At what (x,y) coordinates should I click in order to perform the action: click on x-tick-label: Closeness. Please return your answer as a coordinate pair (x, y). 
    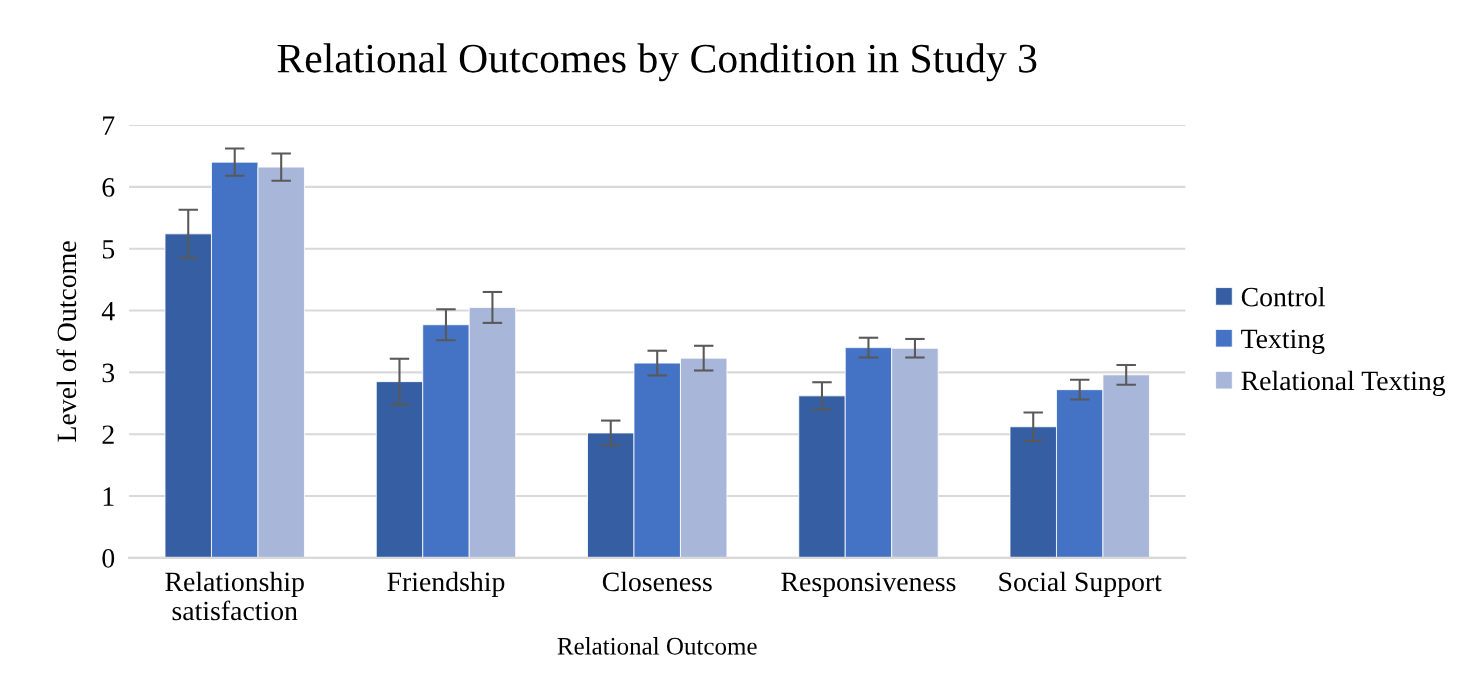
    Looking at the image, I should click on (657, 581).